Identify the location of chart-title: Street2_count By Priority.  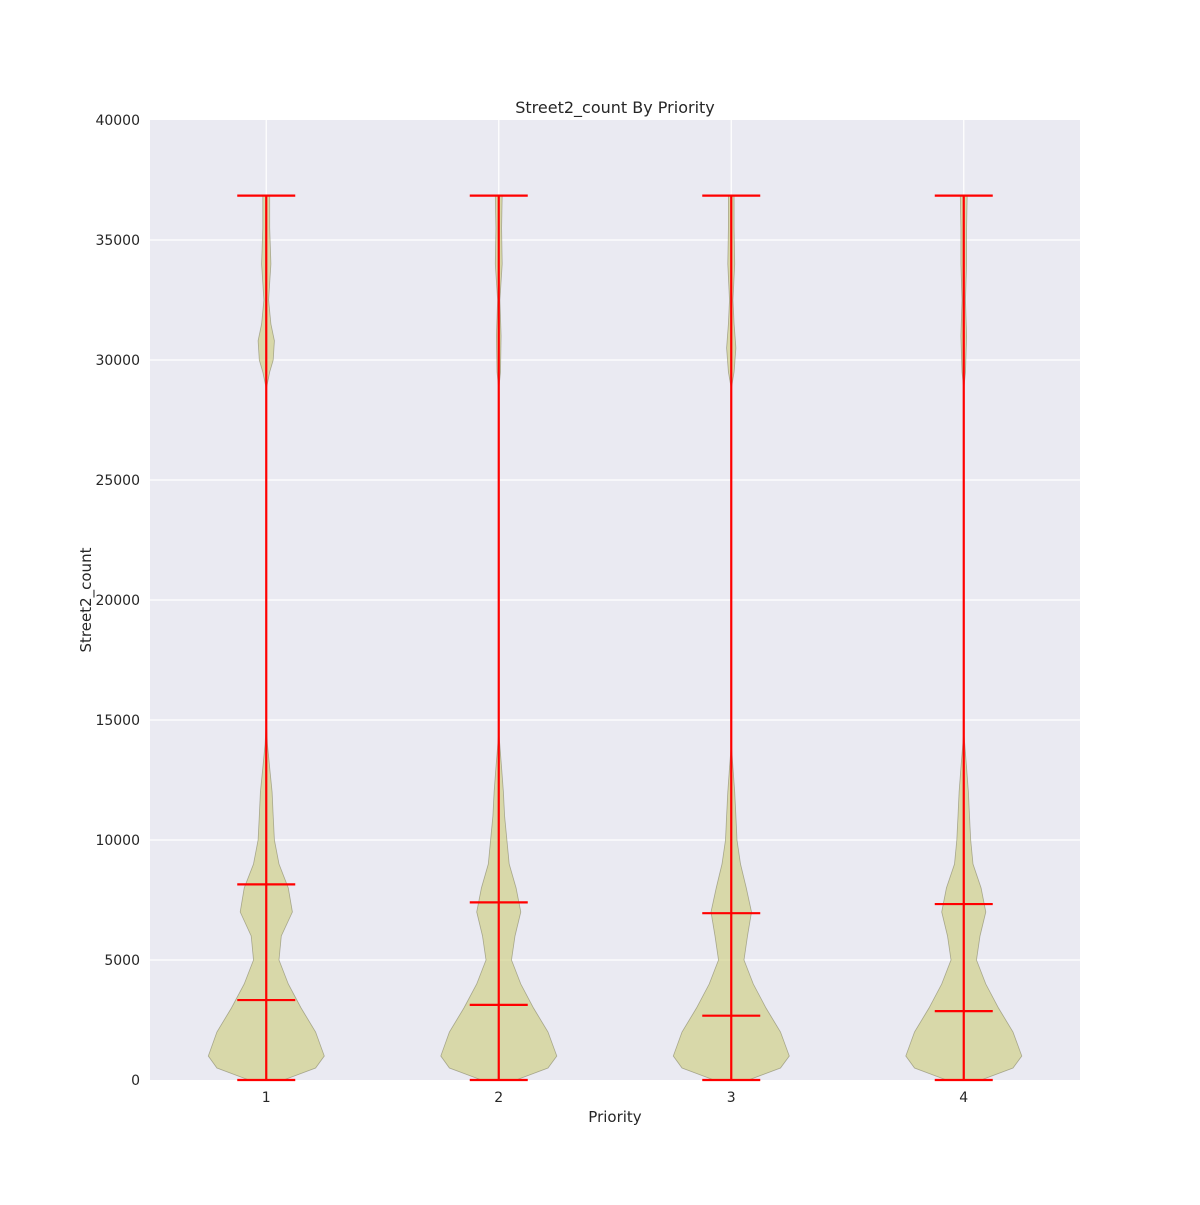
(615, 108).